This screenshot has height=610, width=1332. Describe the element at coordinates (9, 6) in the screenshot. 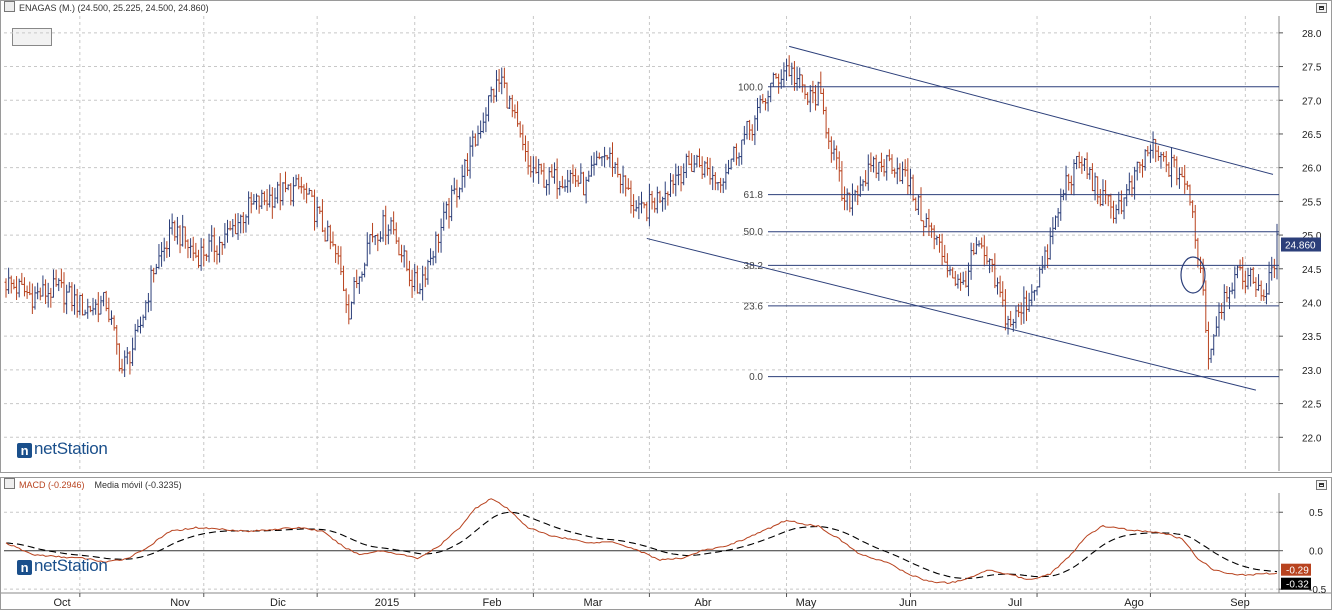

I see `panel-menu-icon` at that location.